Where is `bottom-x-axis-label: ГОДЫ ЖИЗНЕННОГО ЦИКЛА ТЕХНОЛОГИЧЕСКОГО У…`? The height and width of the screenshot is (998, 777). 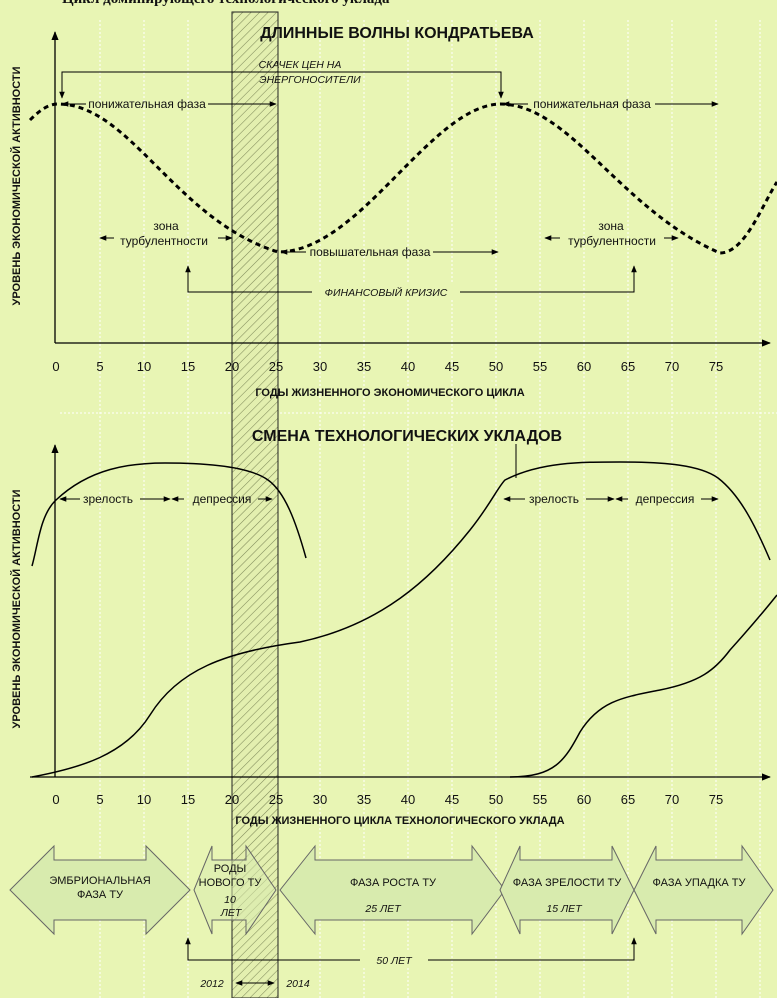
bottom-x-axis-label: ГОДЫ ЖИЗНЕННОГО ЦИКЛА ТЕХНОЛОГИЧЕСКОГО У… is located at coordinates (399, 821).